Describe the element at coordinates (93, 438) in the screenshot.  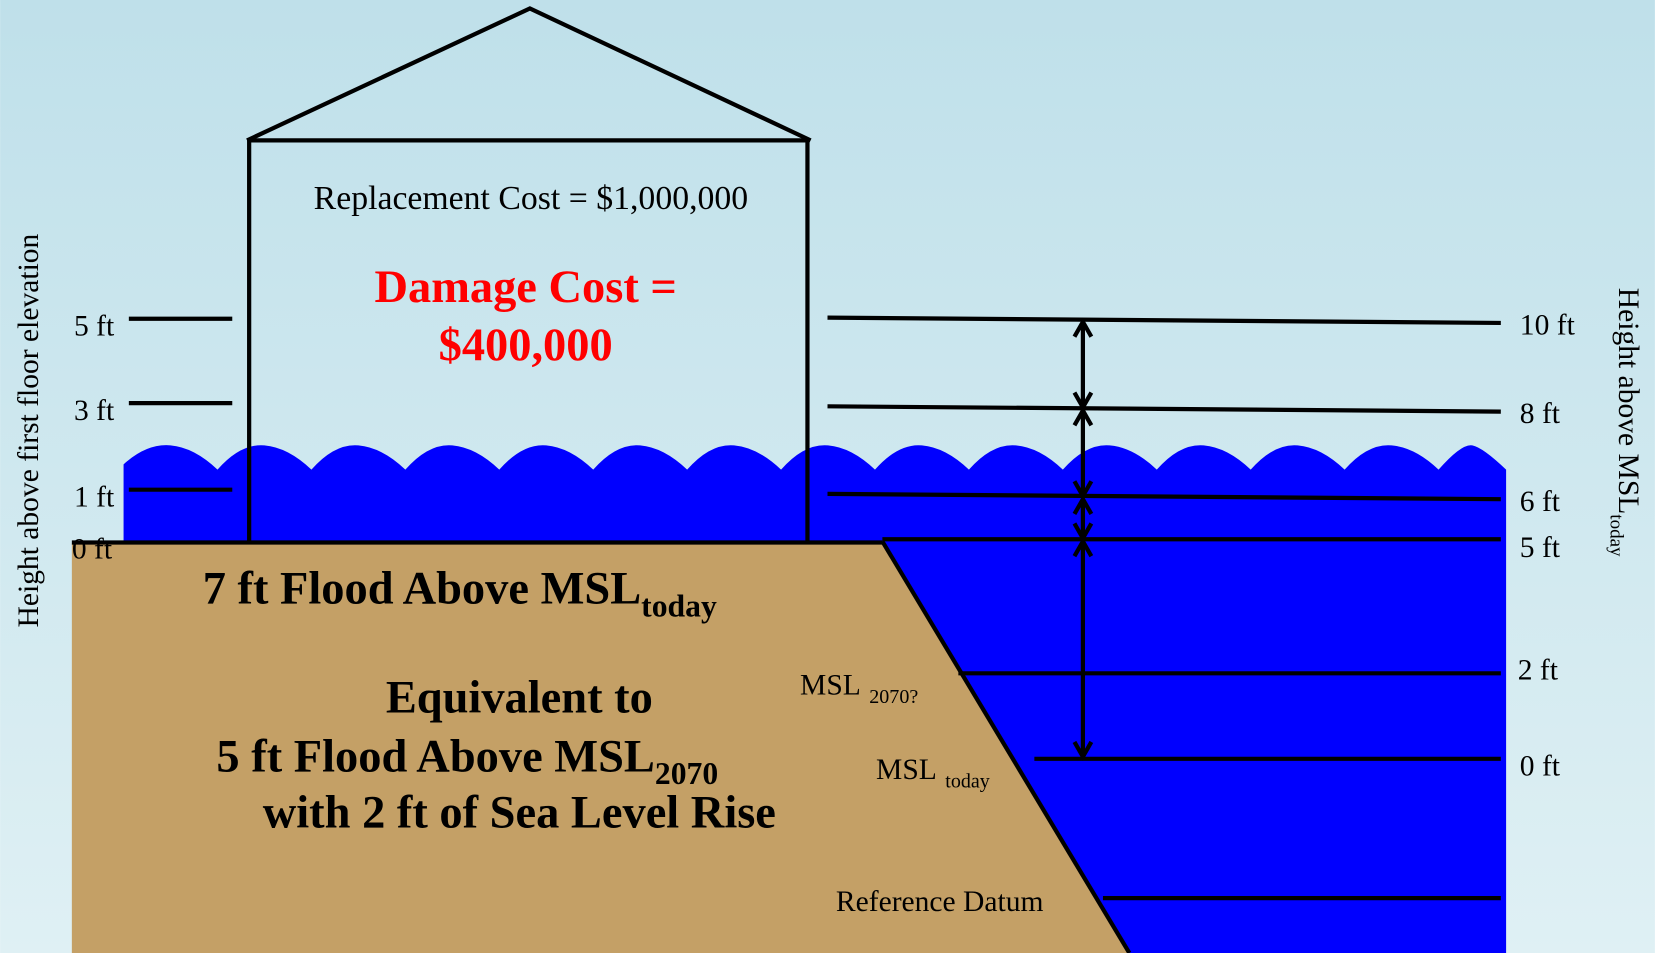
I see `left-tick-labels: 5 ft 3 ft 1 ft 0 ft` at that location.